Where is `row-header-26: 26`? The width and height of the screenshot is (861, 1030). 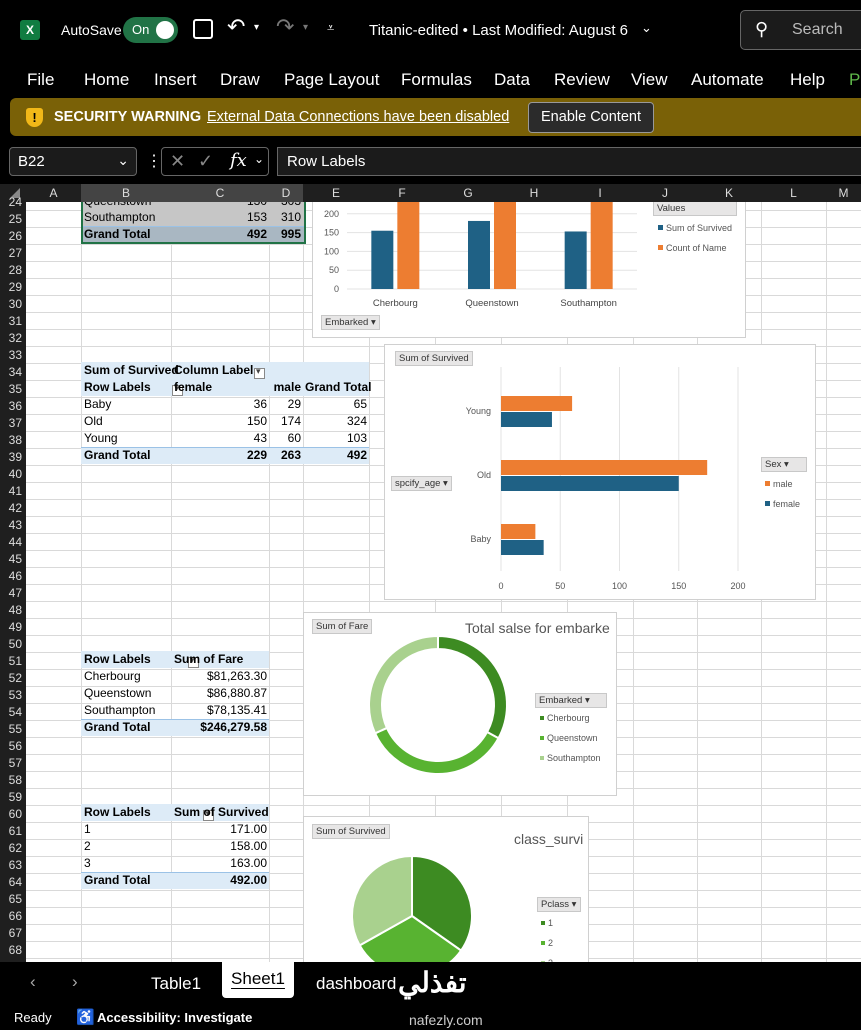 row-header-26: 26 is located at coordinates (15, 236).